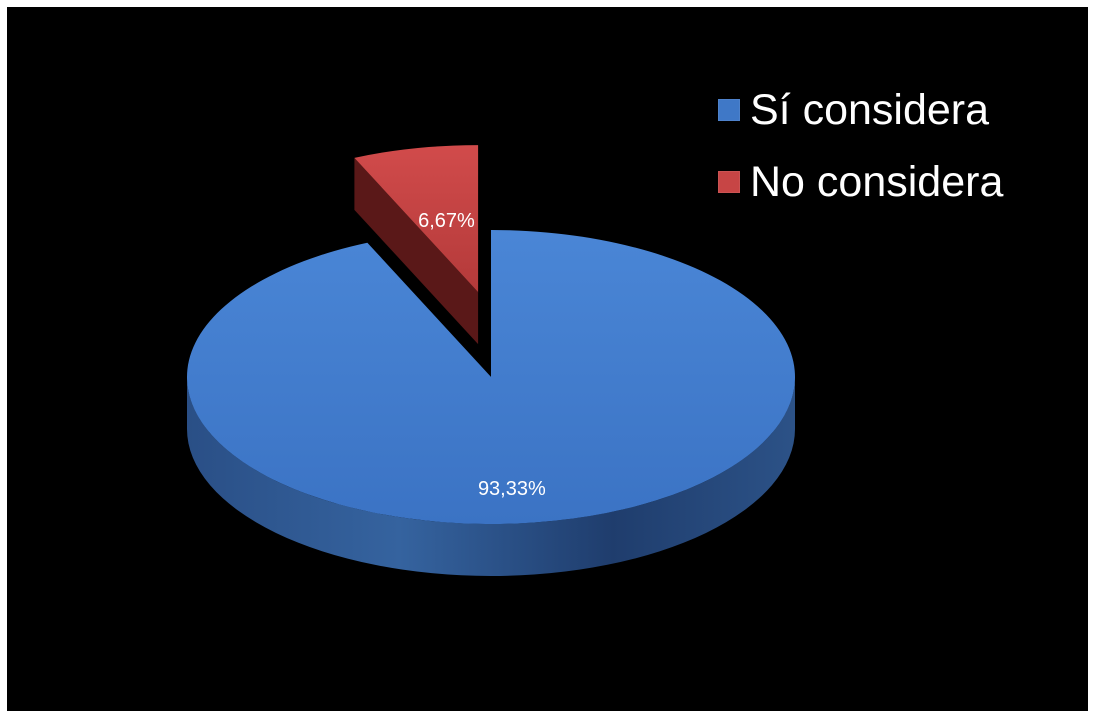  I want to click on pie-slice-no-considera, so click(416, 219).